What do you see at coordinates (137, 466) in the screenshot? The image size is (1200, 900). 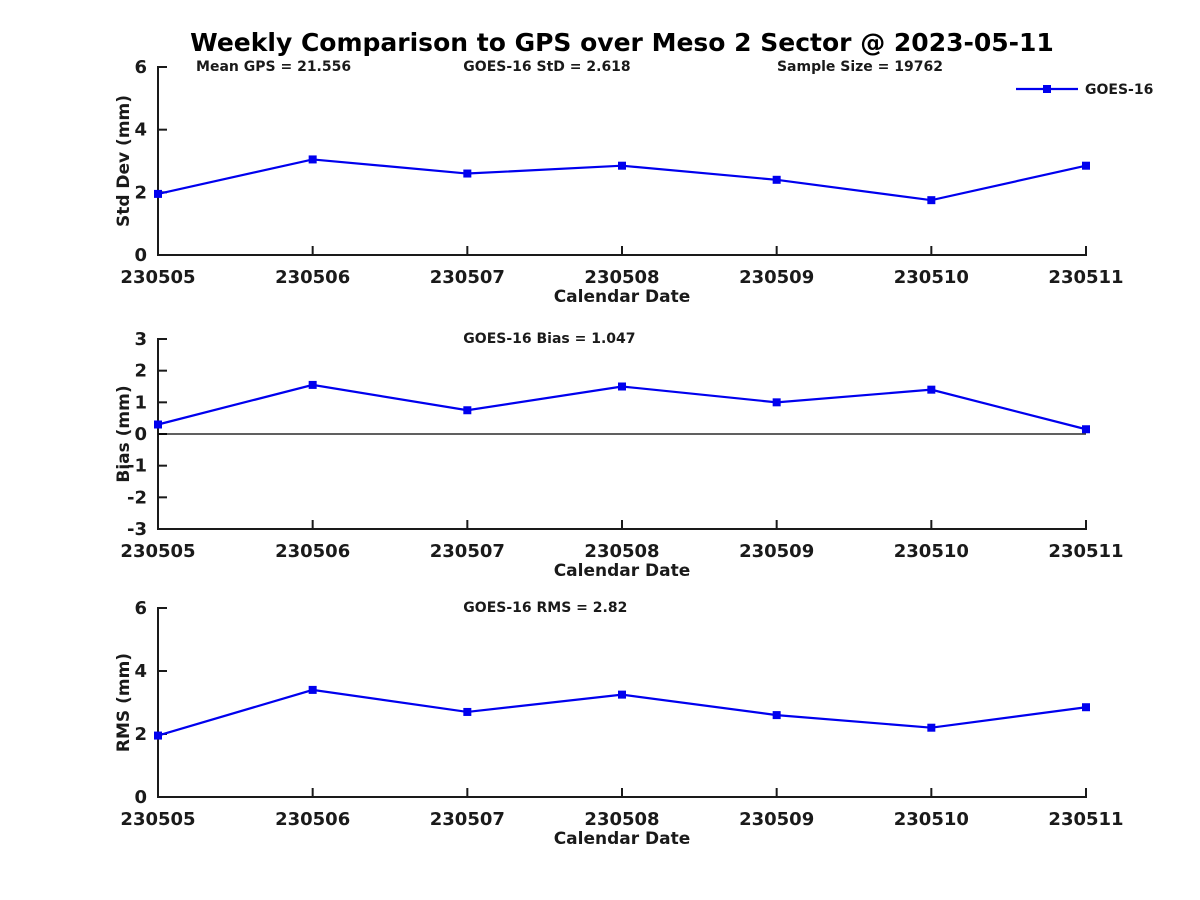 I see `y-tick-label: -1` at bounding box center [137, 466].